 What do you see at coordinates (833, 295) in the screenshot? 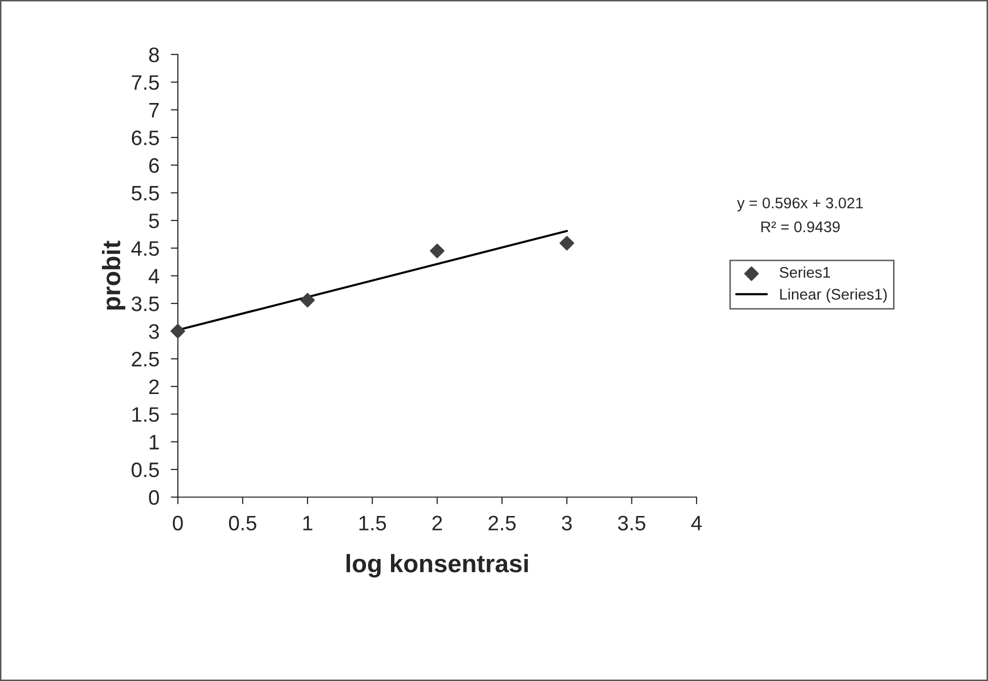
I see `legend-label: Linear (Series1)` at bounding box center [833, 295].